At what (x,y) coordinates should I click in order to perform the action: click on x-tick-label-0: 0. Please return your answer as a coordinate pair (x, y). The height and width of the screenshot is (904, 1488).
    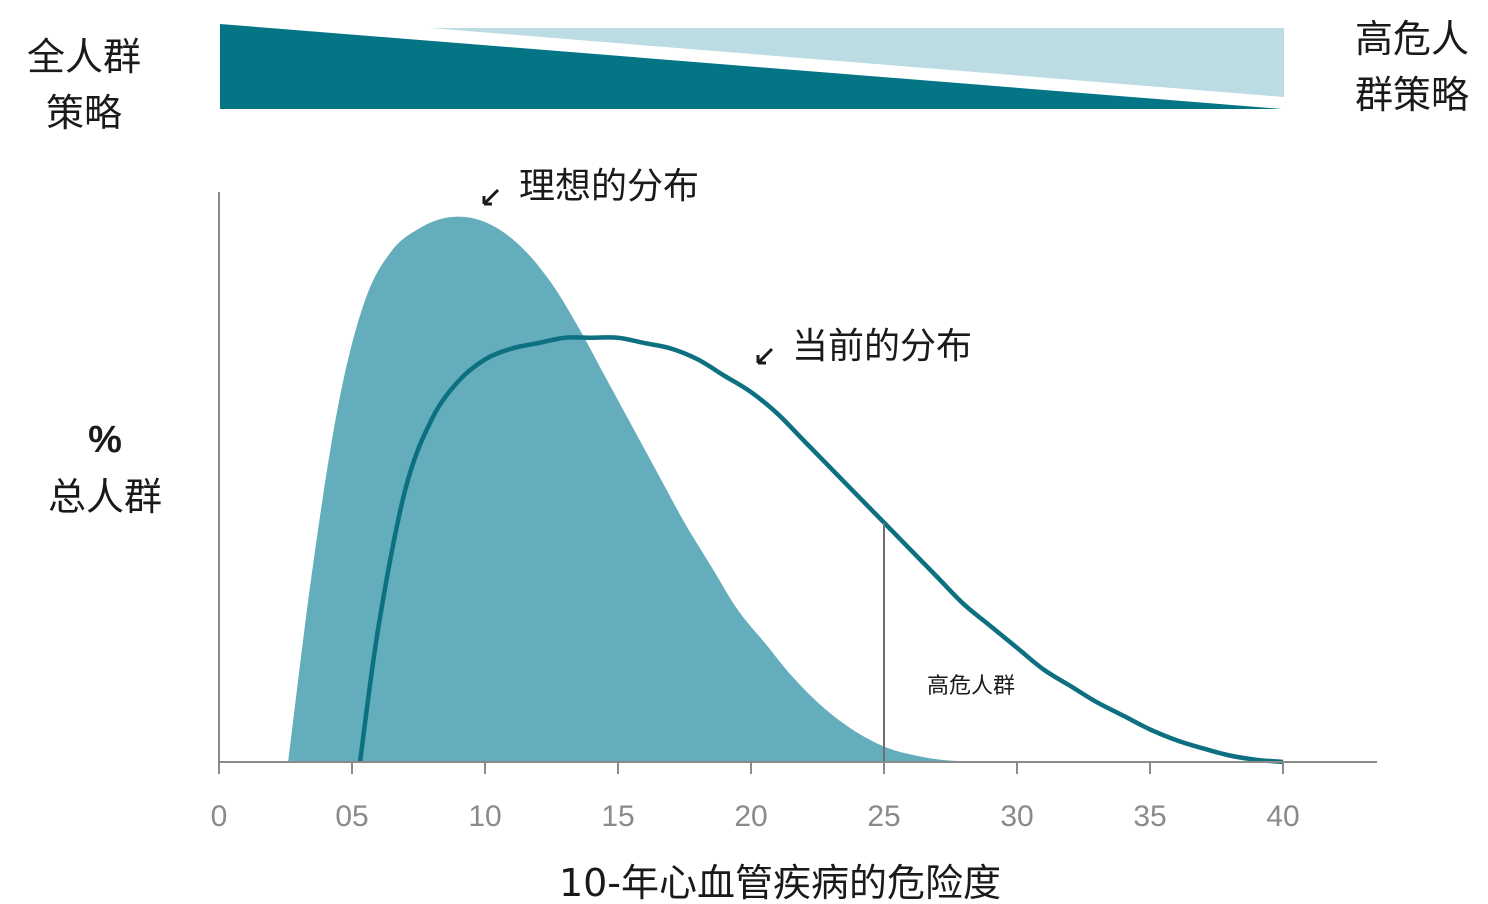
    Looking at the image, I should click on (219, 816).